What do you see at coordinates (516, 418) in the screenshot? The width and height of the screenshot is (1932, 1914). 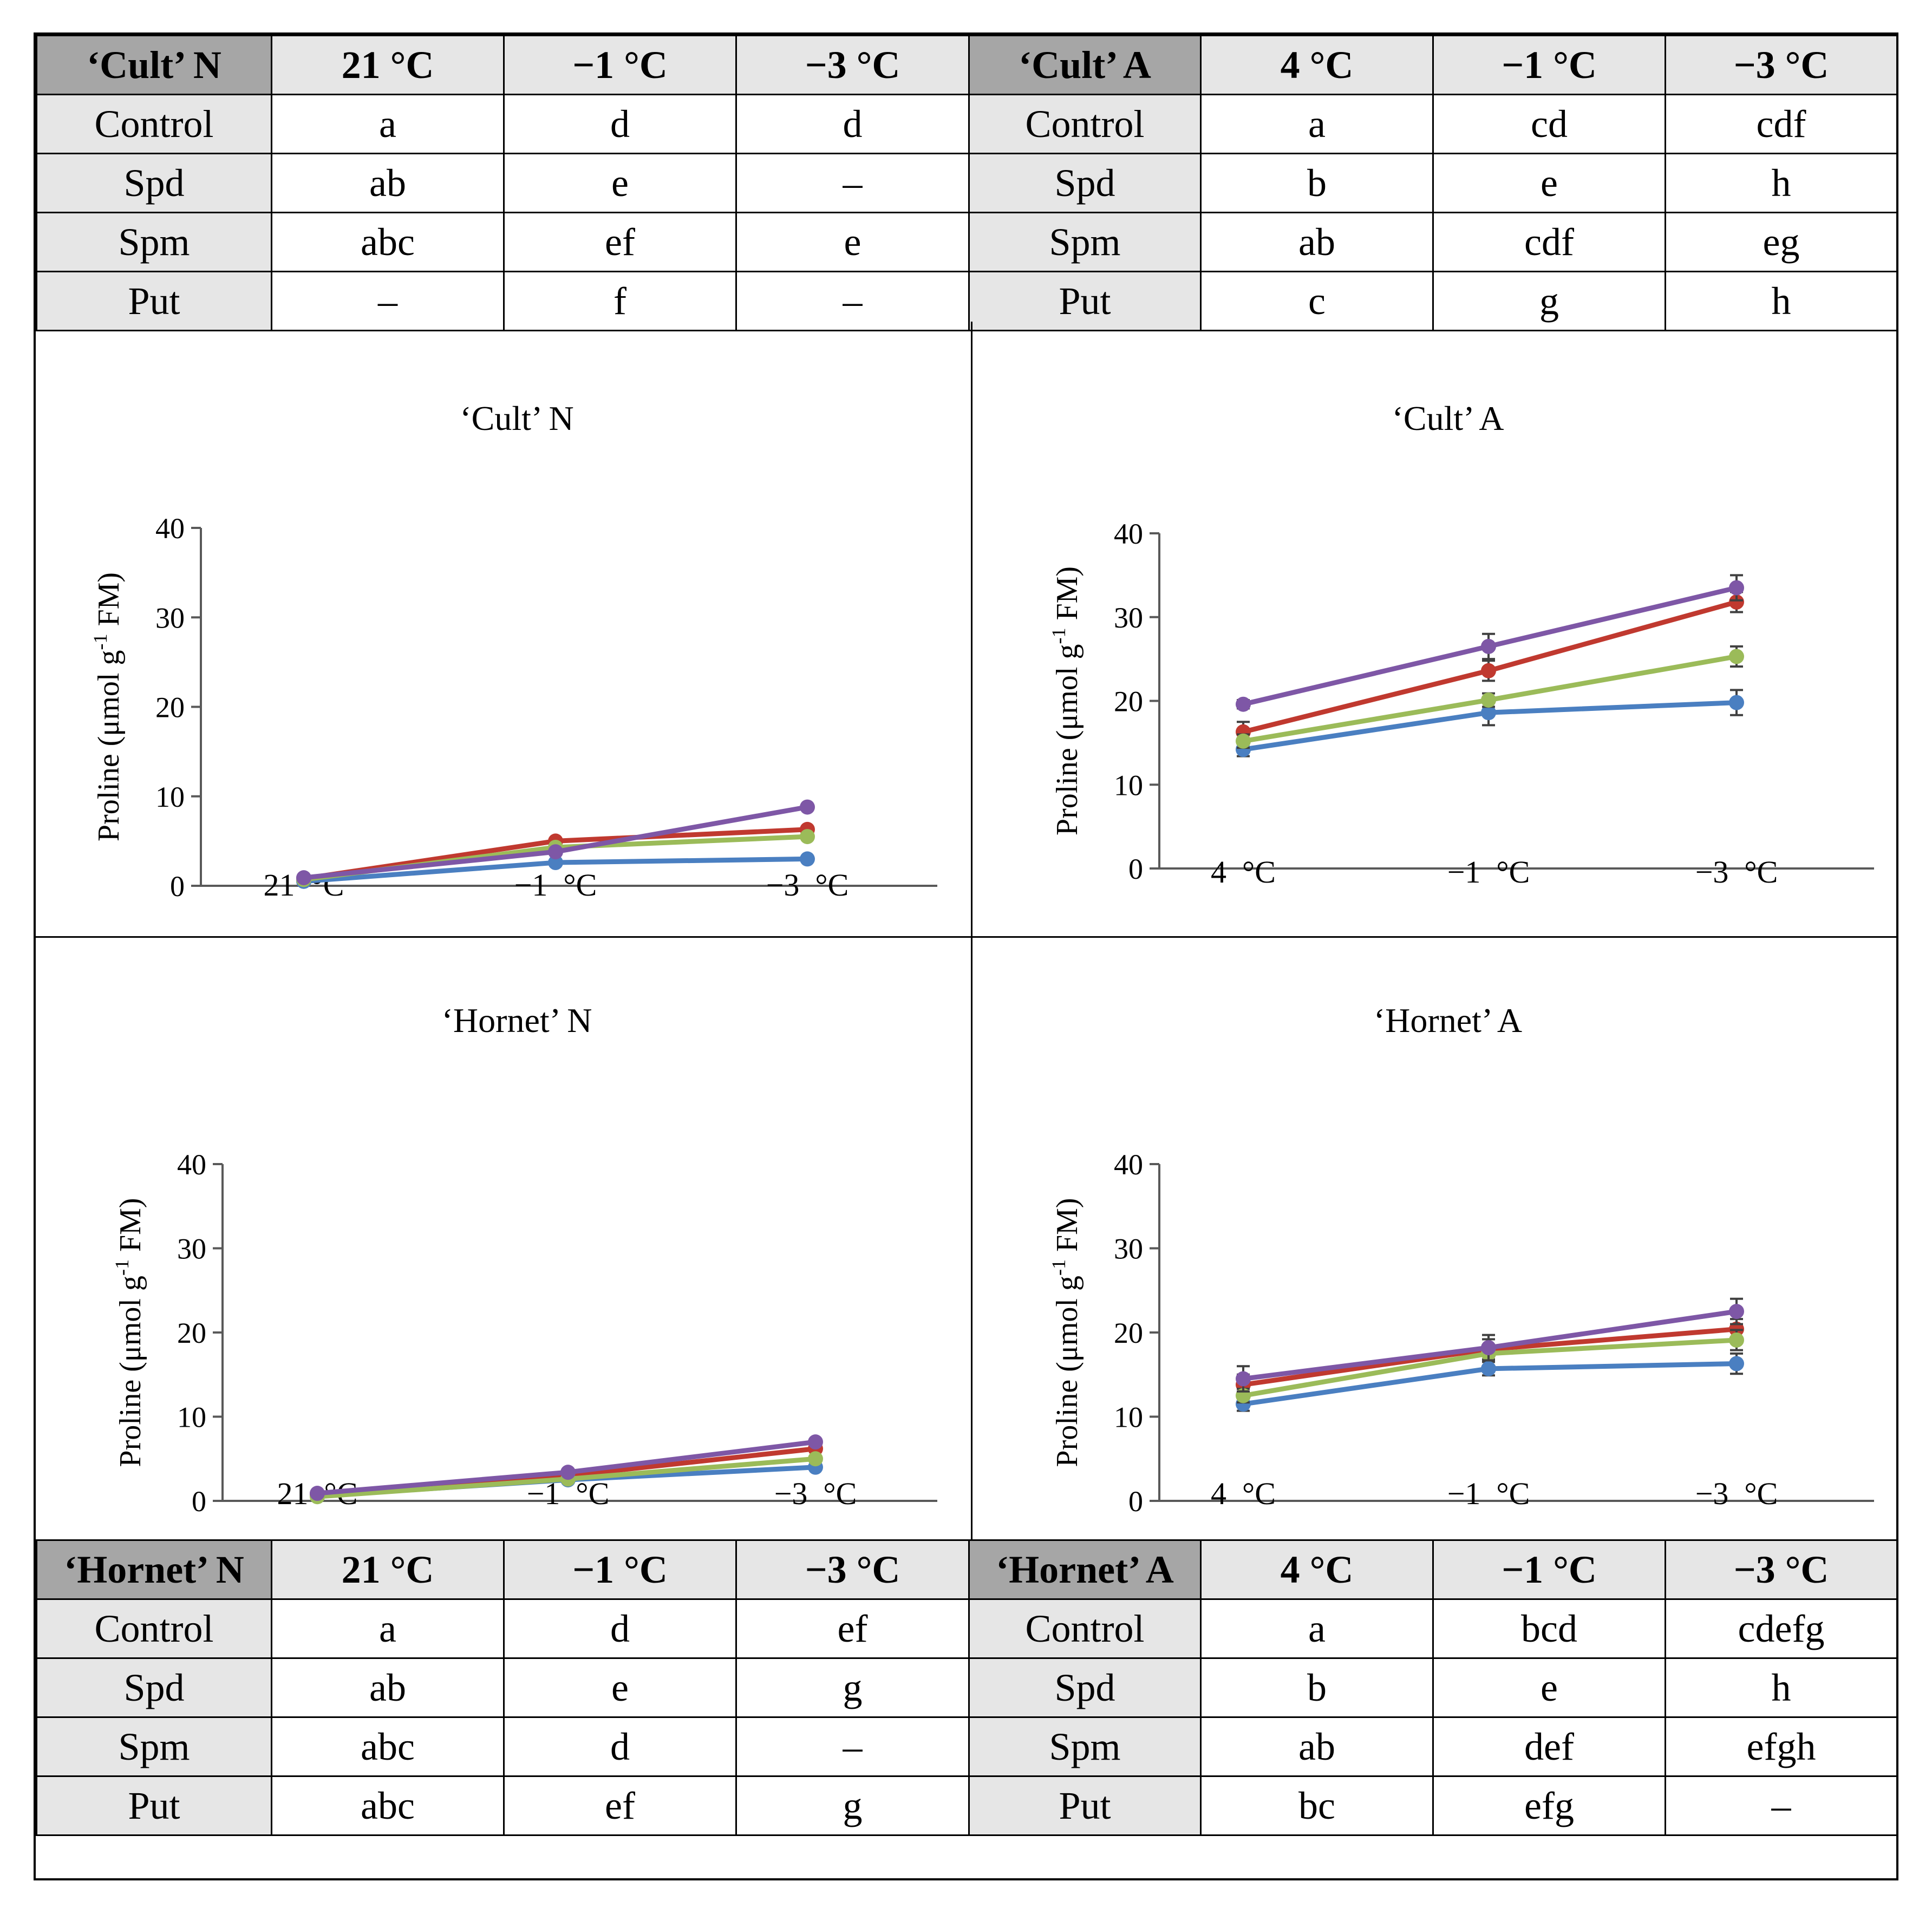 I see `chart-title: ‘Cult’ N` at bounding box center [516, 418].